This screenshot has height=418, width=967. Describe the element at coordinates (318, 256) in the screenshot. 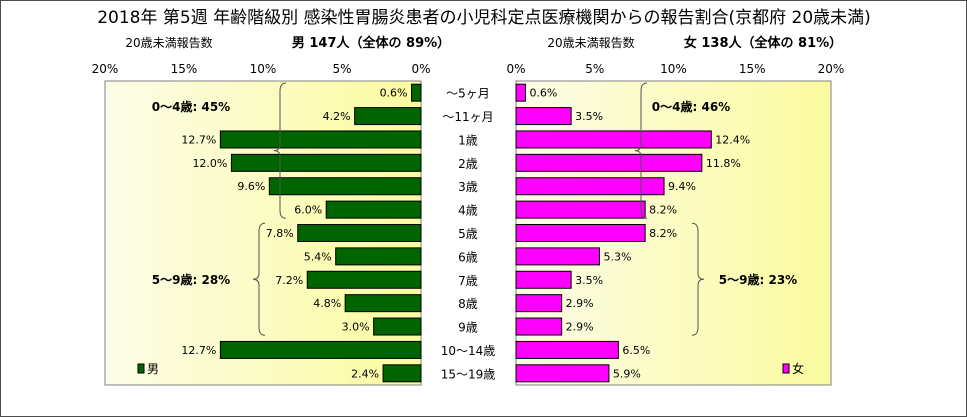

I see `male-bar-value: 5.4%` at that location.